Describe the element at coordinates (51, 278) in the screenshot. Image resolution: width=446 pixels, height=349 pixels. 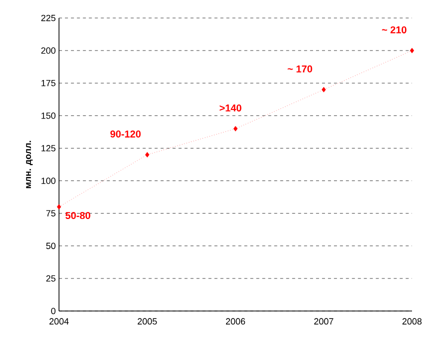
I see `y-tick-label: 25` at that location.